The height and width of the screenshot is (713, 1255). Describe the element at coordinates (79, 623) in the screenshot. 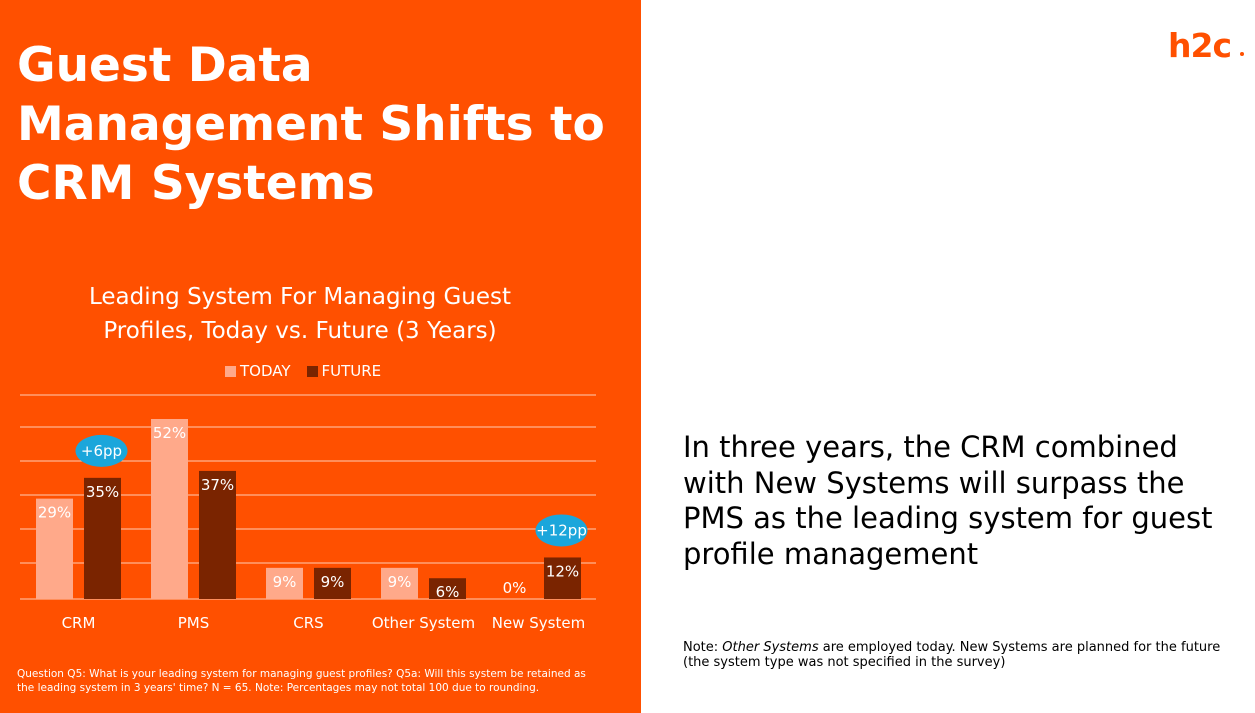

I see `category-label: CRM` at that location.